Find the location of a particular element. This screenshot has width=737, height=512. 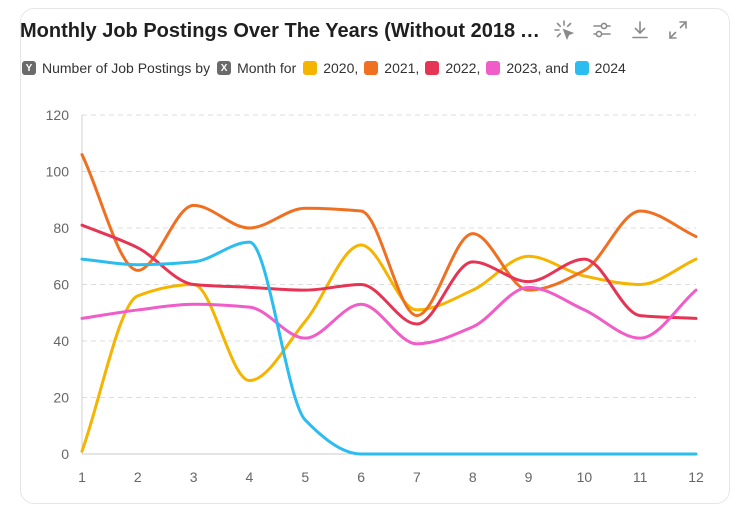

x-tick-label: 8 is located at coordinates (473, 477).